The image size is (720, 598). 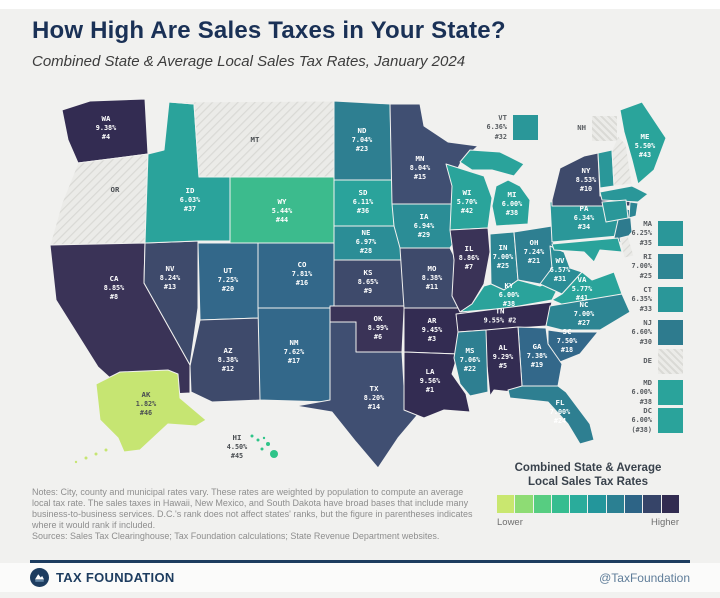 What do you see at coordinates (360, 4) in the screenshot?
I see `top-margin` at bounding box center [360, 4].